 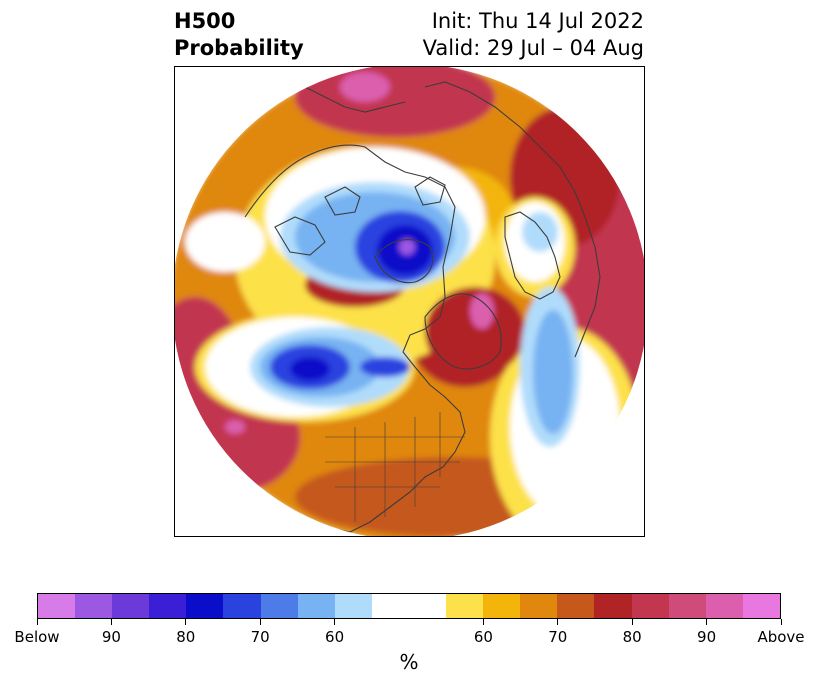 I want to click on neutral-zone-west, so click(x=225, y=242).